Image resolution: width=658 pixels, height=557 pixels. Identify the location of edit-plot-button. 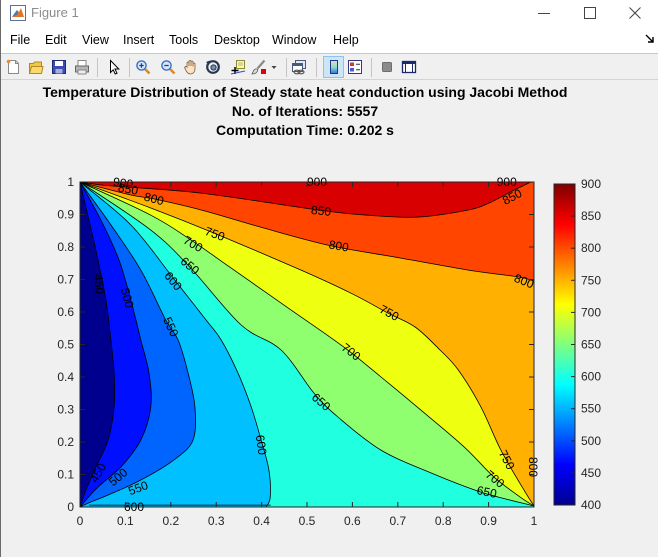
(114, 67).